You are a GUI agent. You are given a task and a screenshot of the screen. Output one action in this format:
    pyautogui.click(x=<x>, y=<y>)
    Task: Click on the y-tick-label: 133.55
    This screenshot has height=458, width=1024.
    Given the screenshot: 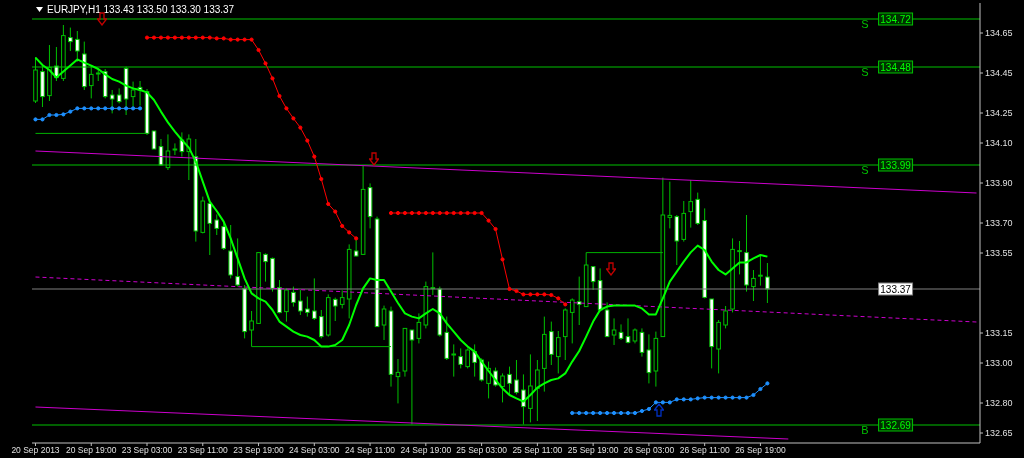 What is the action you would take?
    pyautogui.click(x=999, y=253)
    